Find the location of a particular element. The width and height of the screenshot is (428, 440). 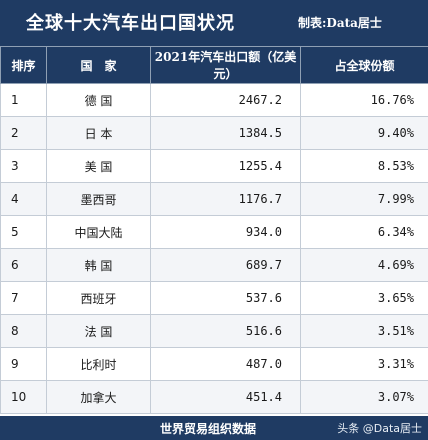

table-row: 5 中国大陆 934.0 6.34% is located at coordinates (214, 232).